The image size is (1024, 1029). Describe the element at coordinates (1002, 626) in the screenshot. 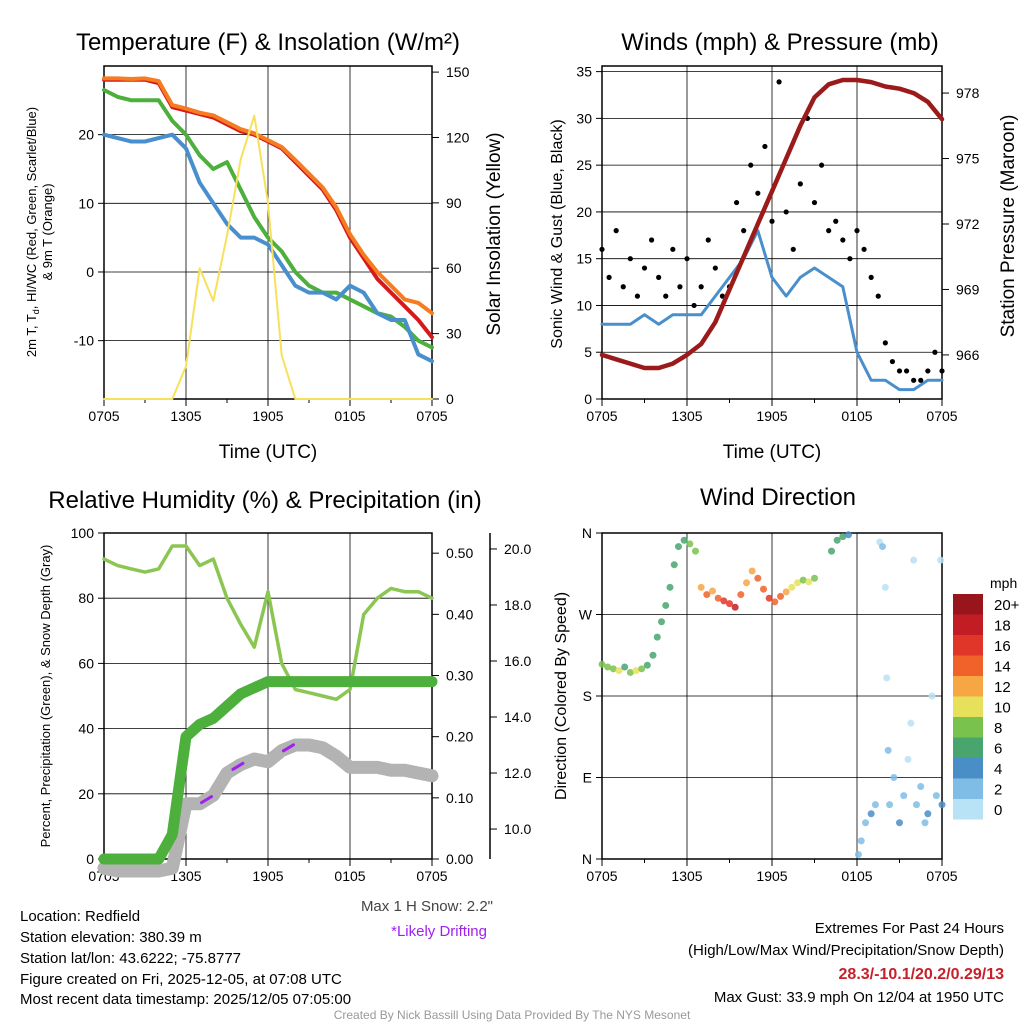

I see `legend-label: 18` at that location.